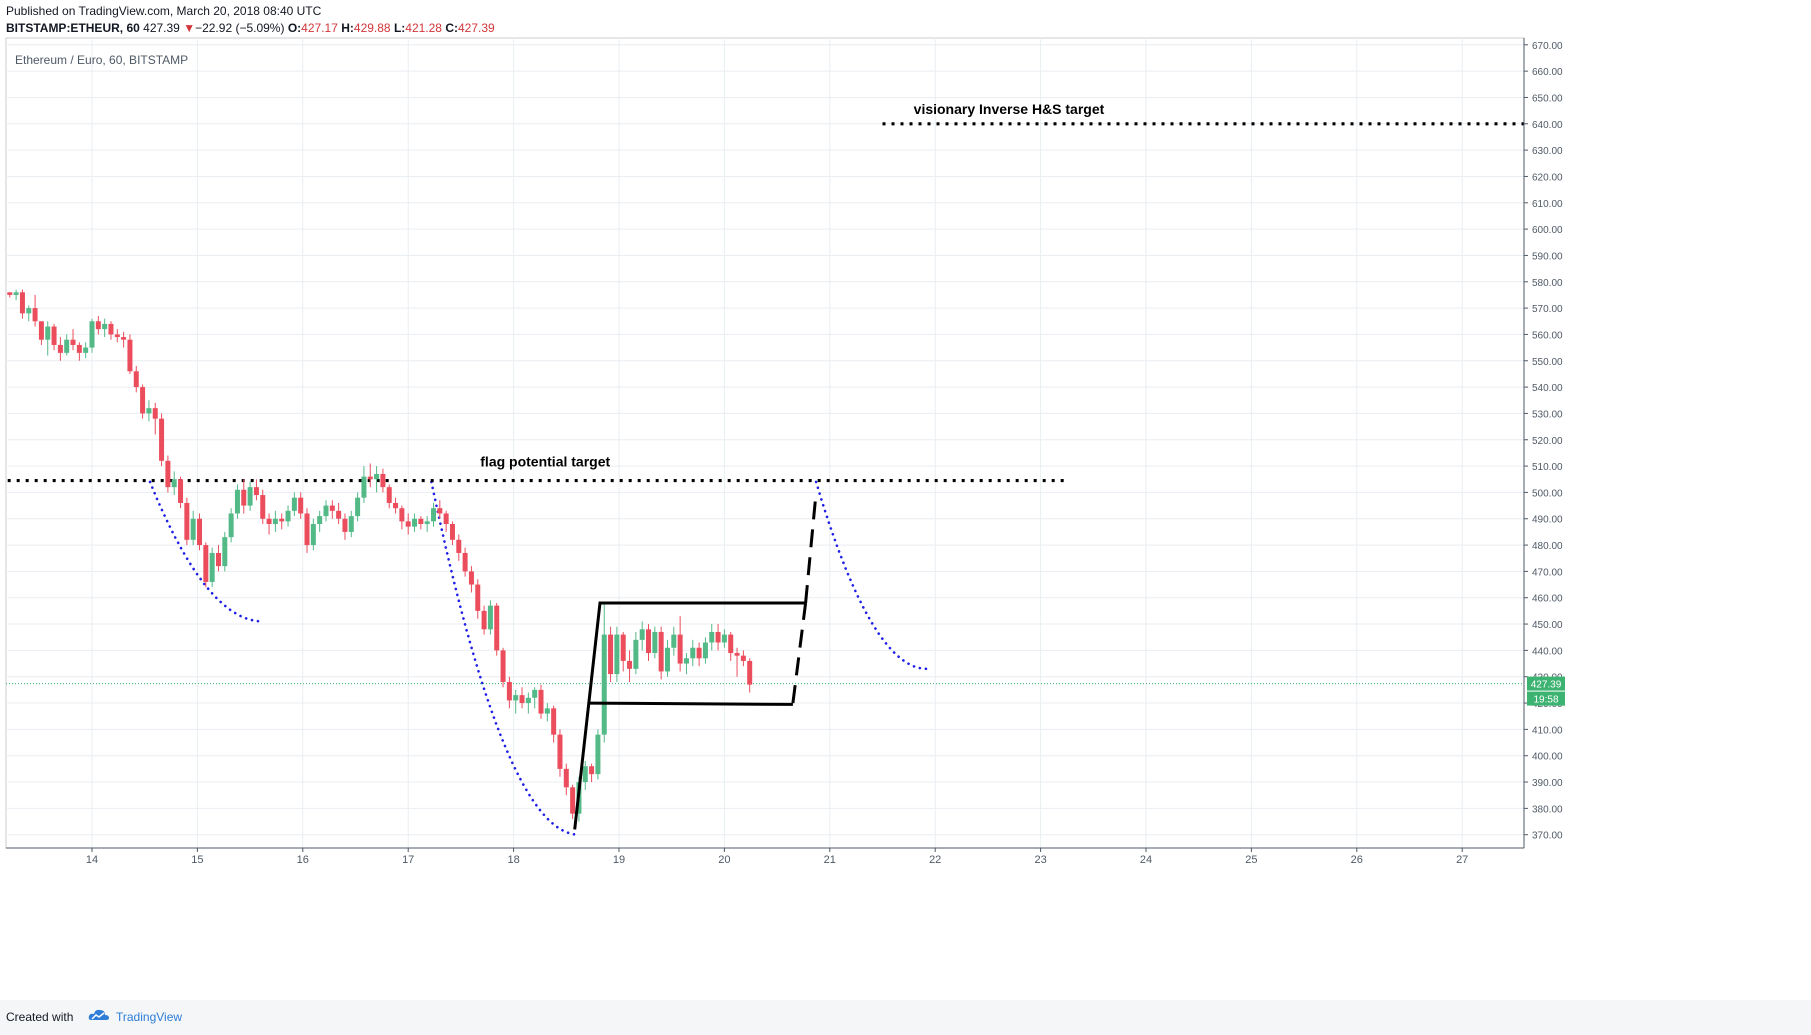  Describe the element at coordinates (1547, 335) in the screenshot. I see `y-tick-label: 560.00` at that location.